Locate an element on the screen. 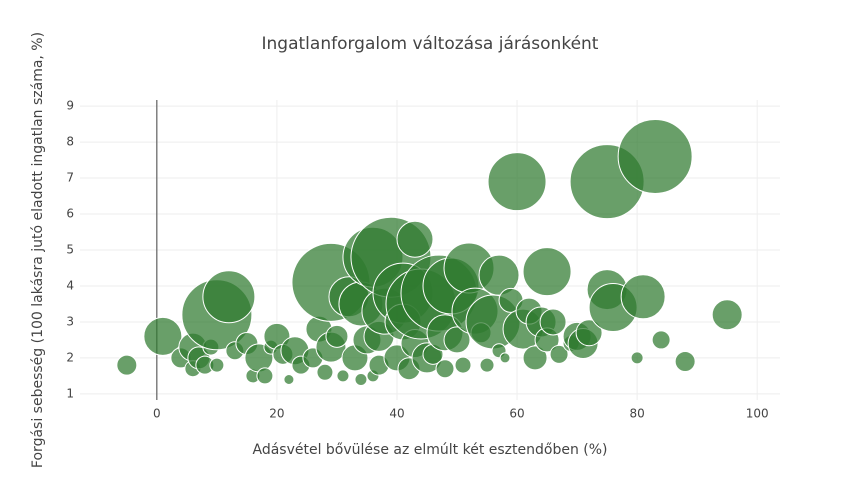 The width and height of the screenshot is (860, 482). x-tick-label: 20 is located at coordinates (276, 414).